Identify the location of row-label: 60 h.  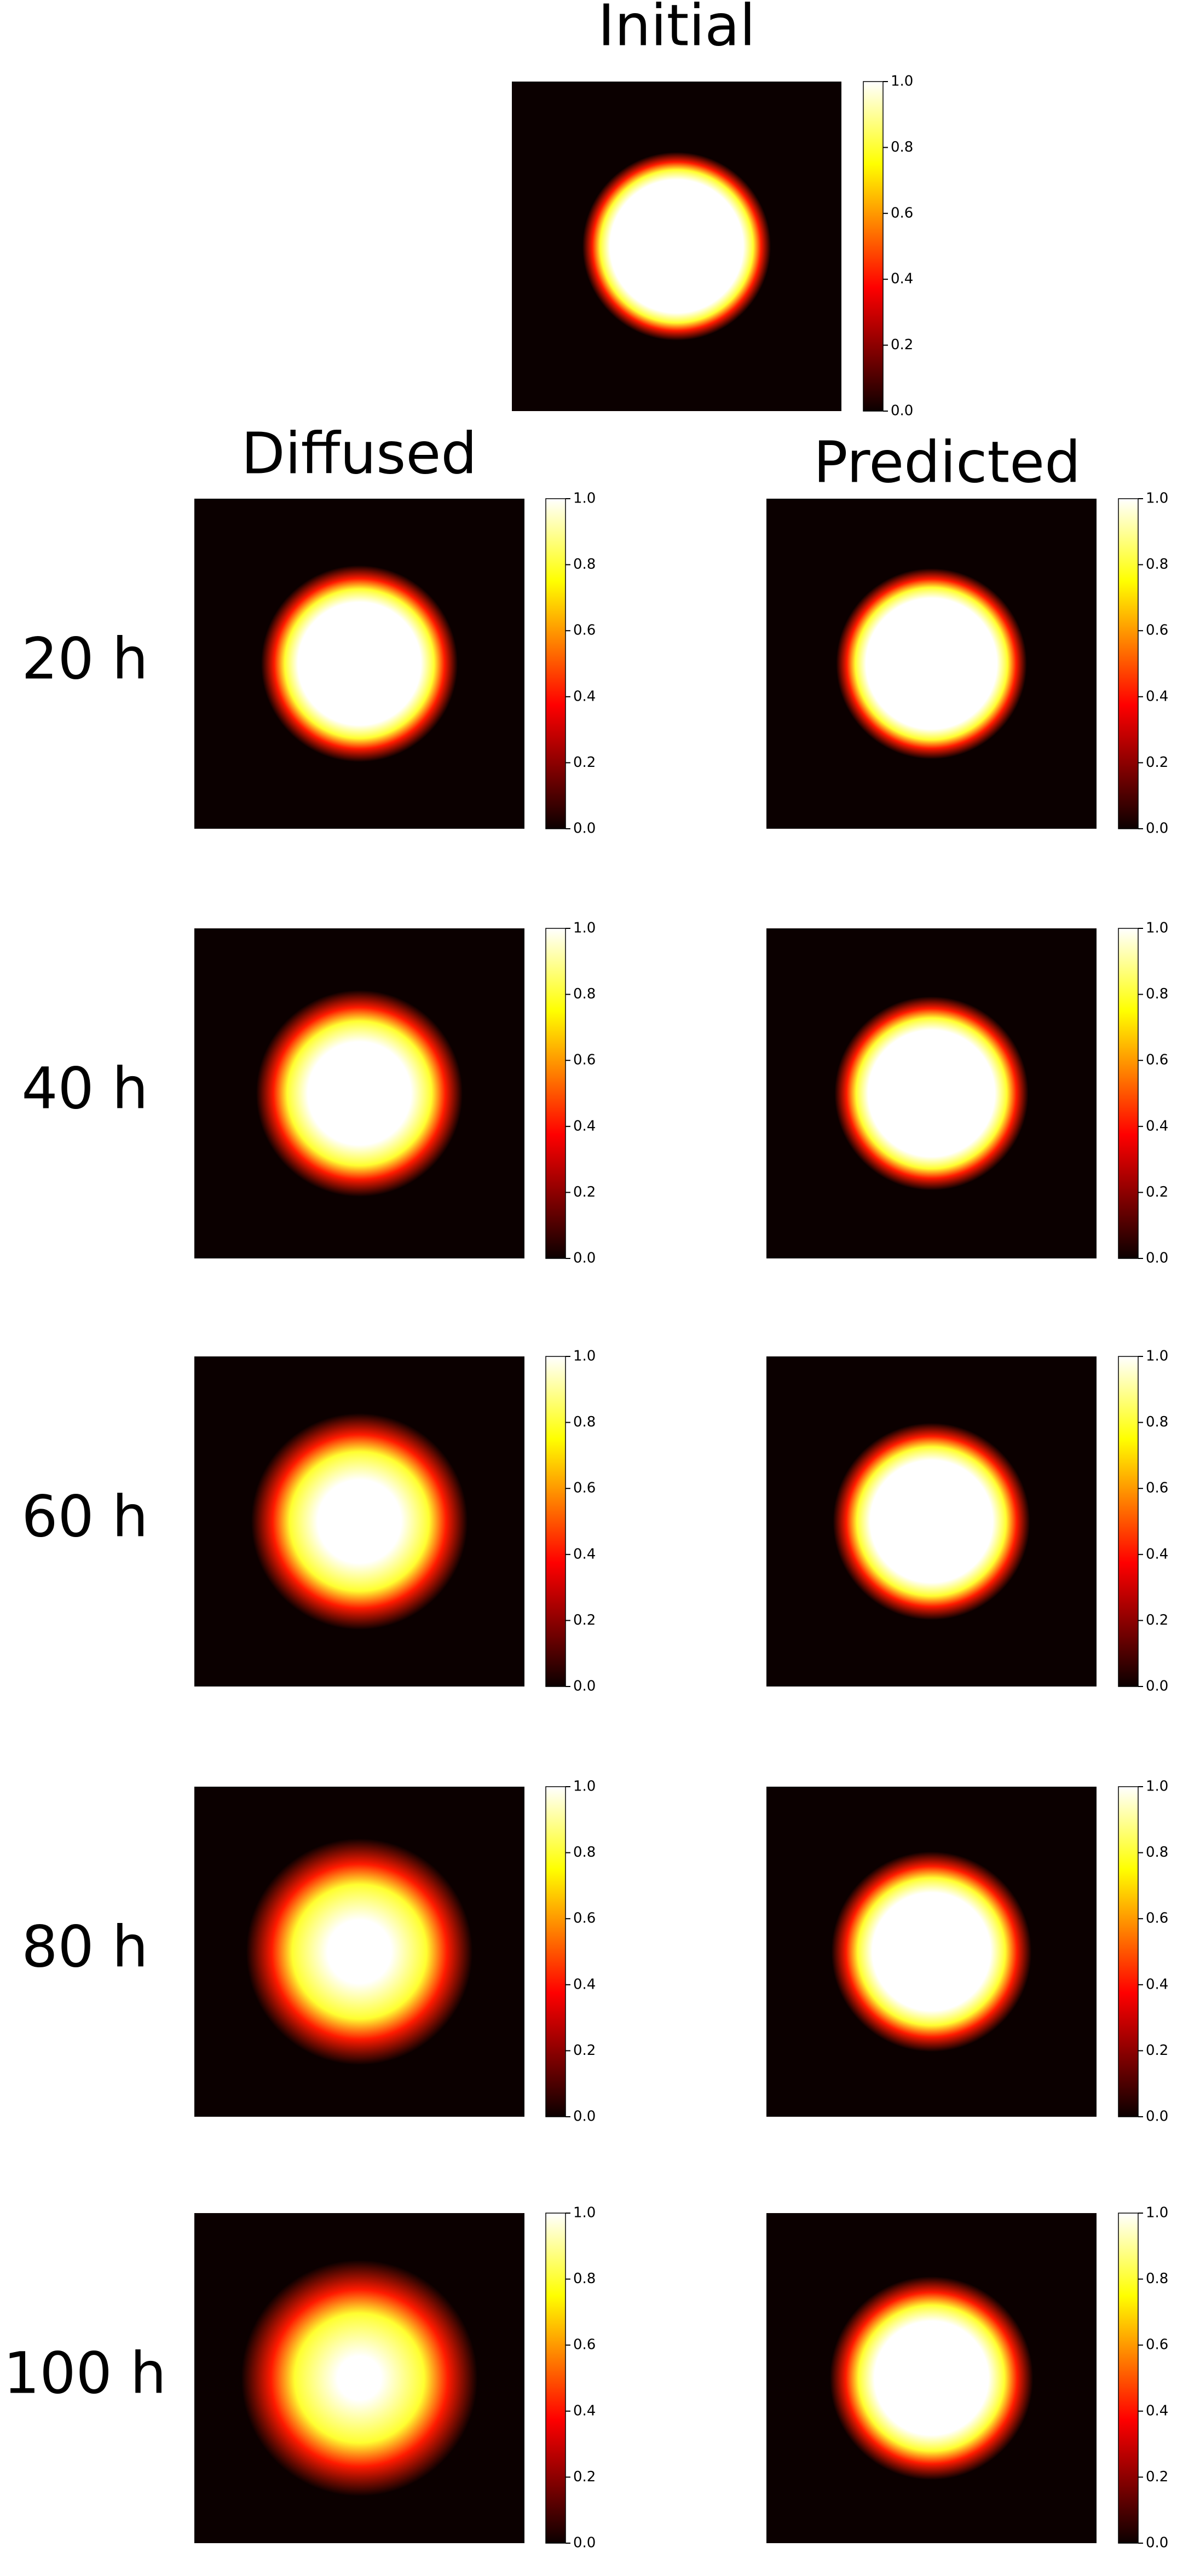
(84, 1517).